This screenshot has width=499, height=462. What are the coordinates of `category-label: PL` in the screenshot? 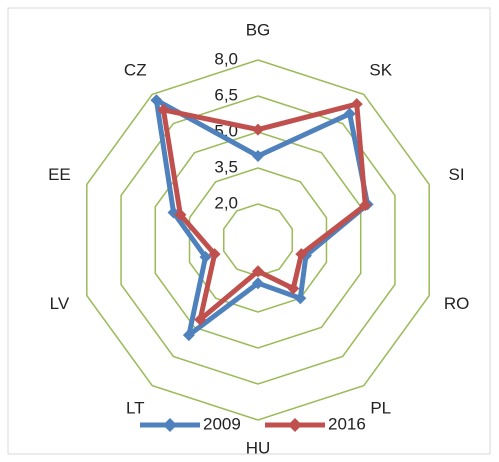 It's located at (380, 407).